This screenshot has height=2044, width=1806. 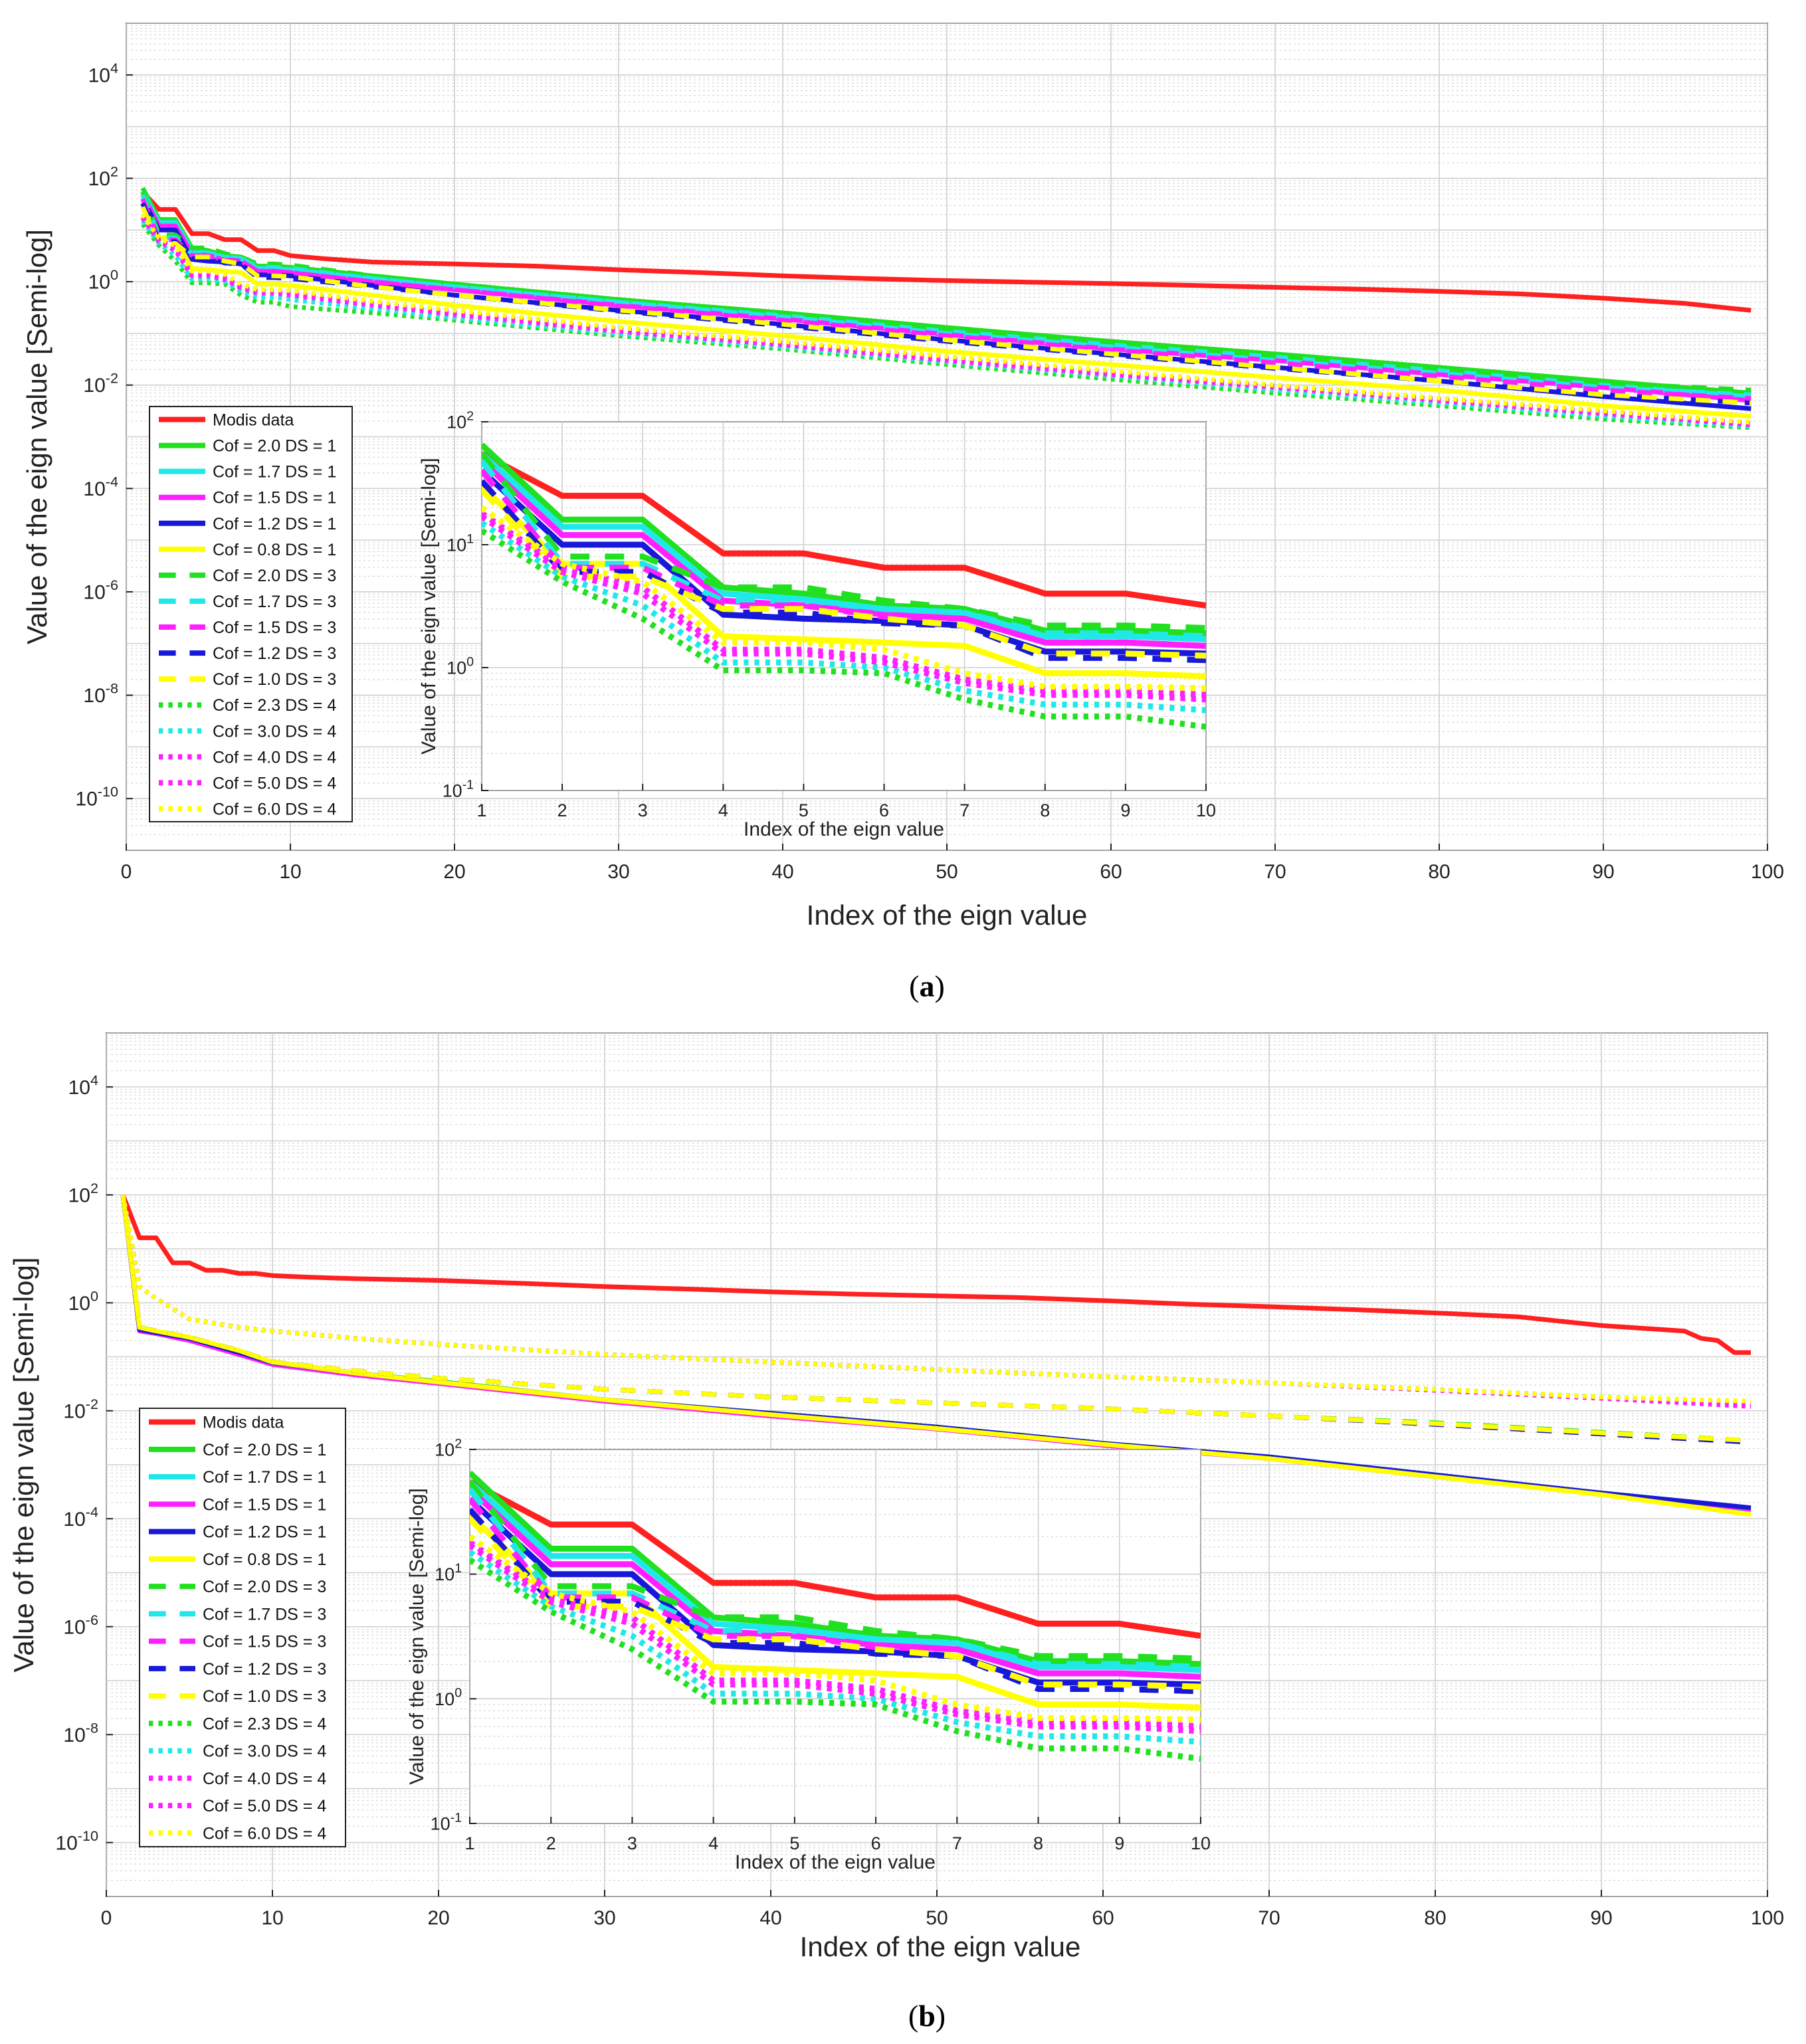 What do you see at coordinates (469, 1843) in the screenshot?
I see `panel-b-inset-axes-xtick-label: 1` at bounding box center [469, 1843].